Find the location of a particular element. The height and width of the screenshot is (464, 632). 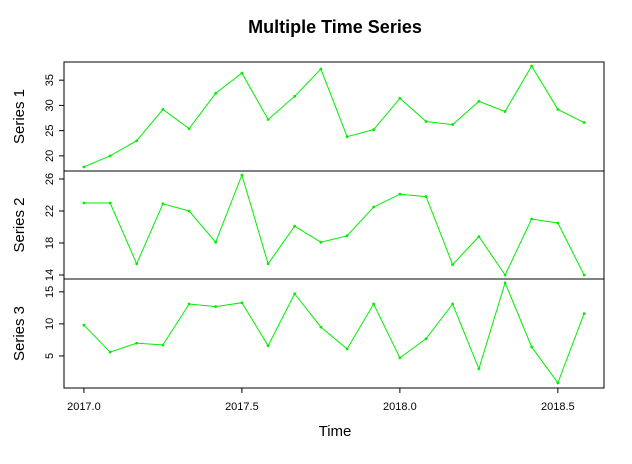

y-tick-label: 14 is located at coordinates (50, 275).